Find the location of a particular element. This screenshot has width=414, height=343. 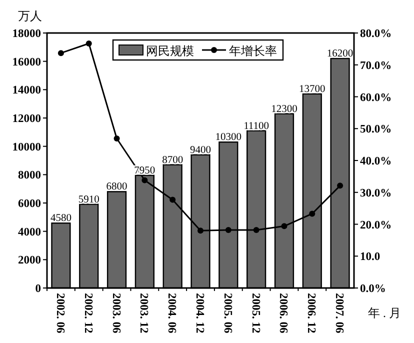

x-tick-label: 2003. 06 is located at coordinates (116, 313).